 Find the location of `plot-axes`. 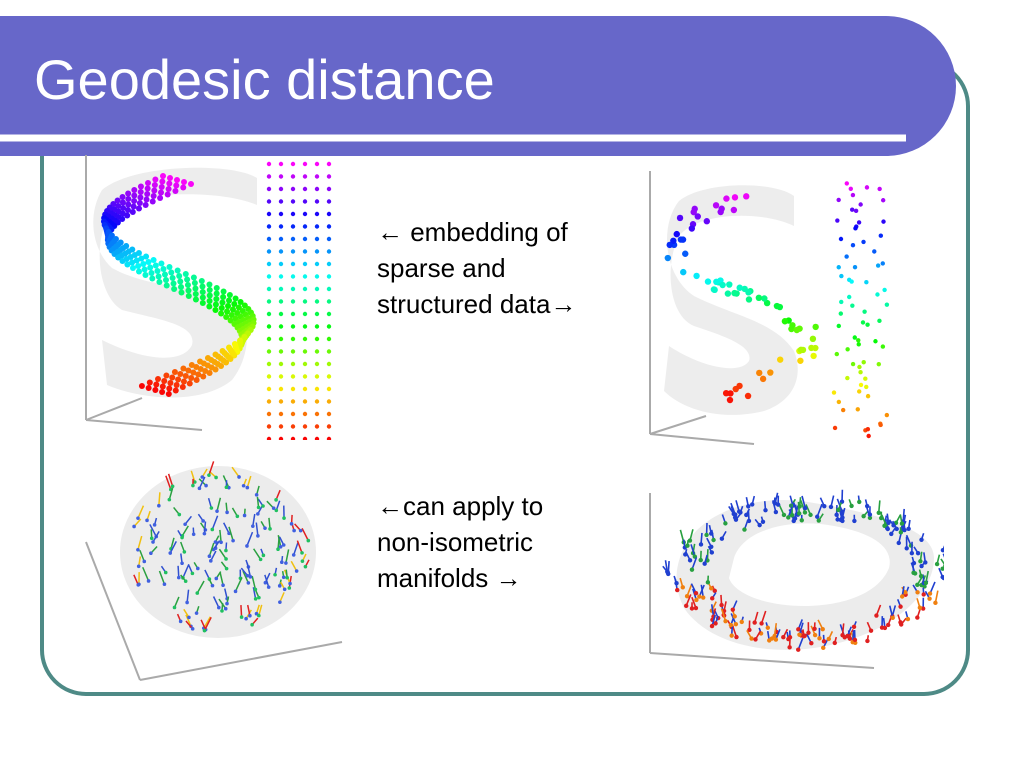

plot-axes is located at coordinates (144, 293).